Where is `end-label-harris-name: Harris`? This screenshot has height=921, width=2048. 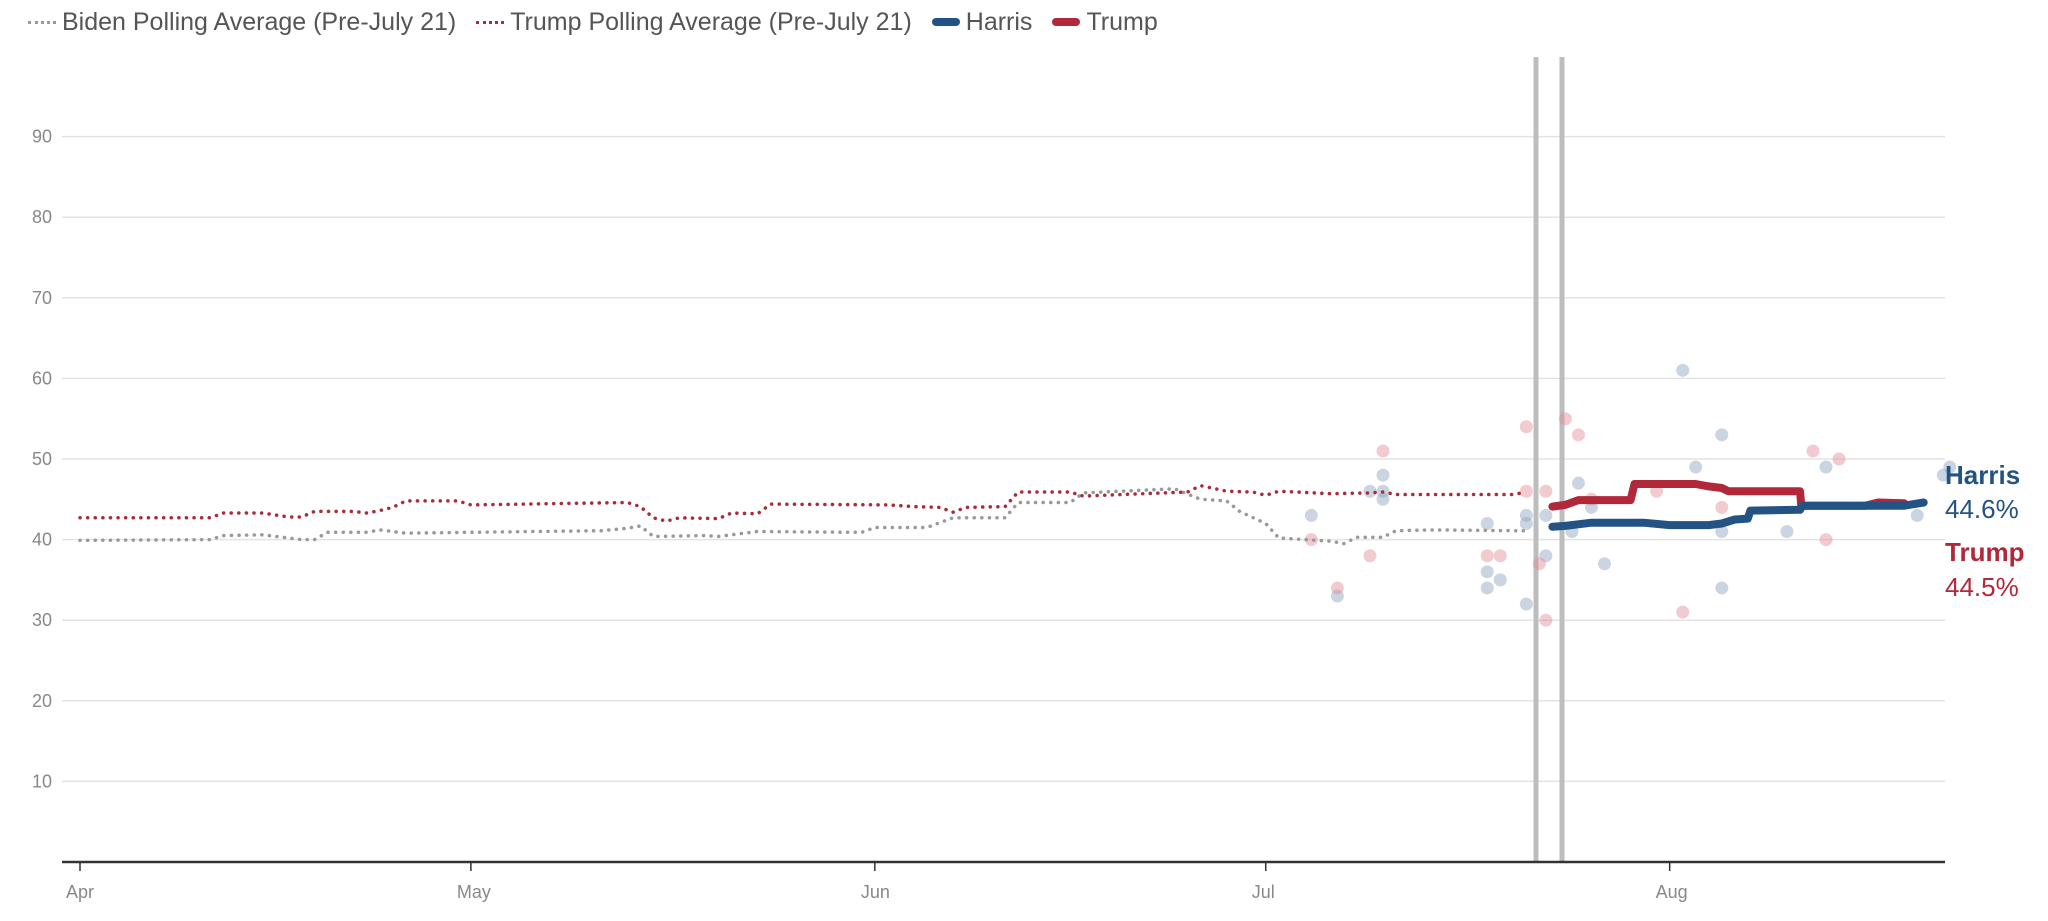
end-label-harris-name: Harris is located at coordinates (1982, 475).